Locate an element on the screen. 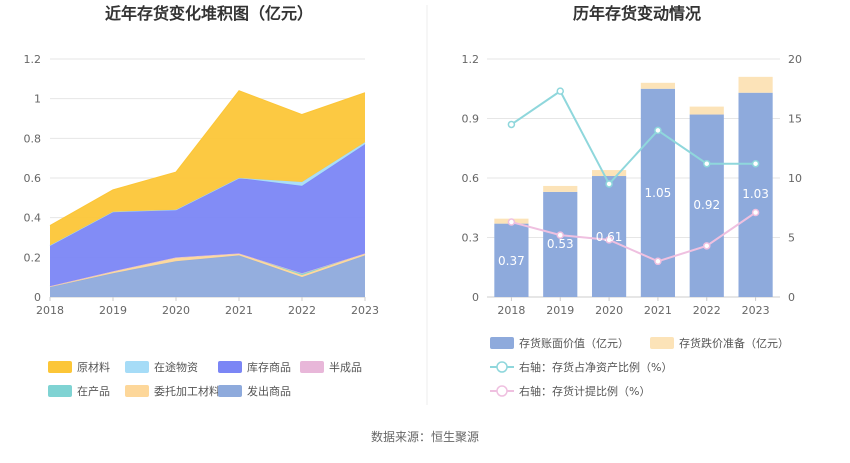 The image size is (850, 463). left-legend-label: 半成品 is located at coordinates (345, 367).